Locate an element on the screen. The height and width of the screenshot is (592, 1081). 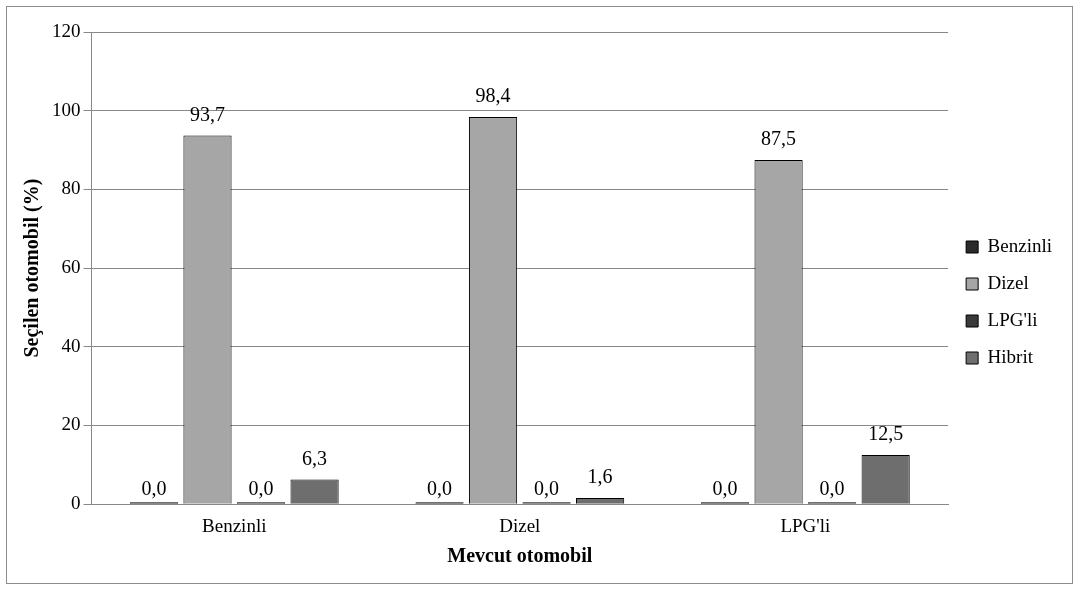
data-label: 1,6 is located at coordinates (600, 476).